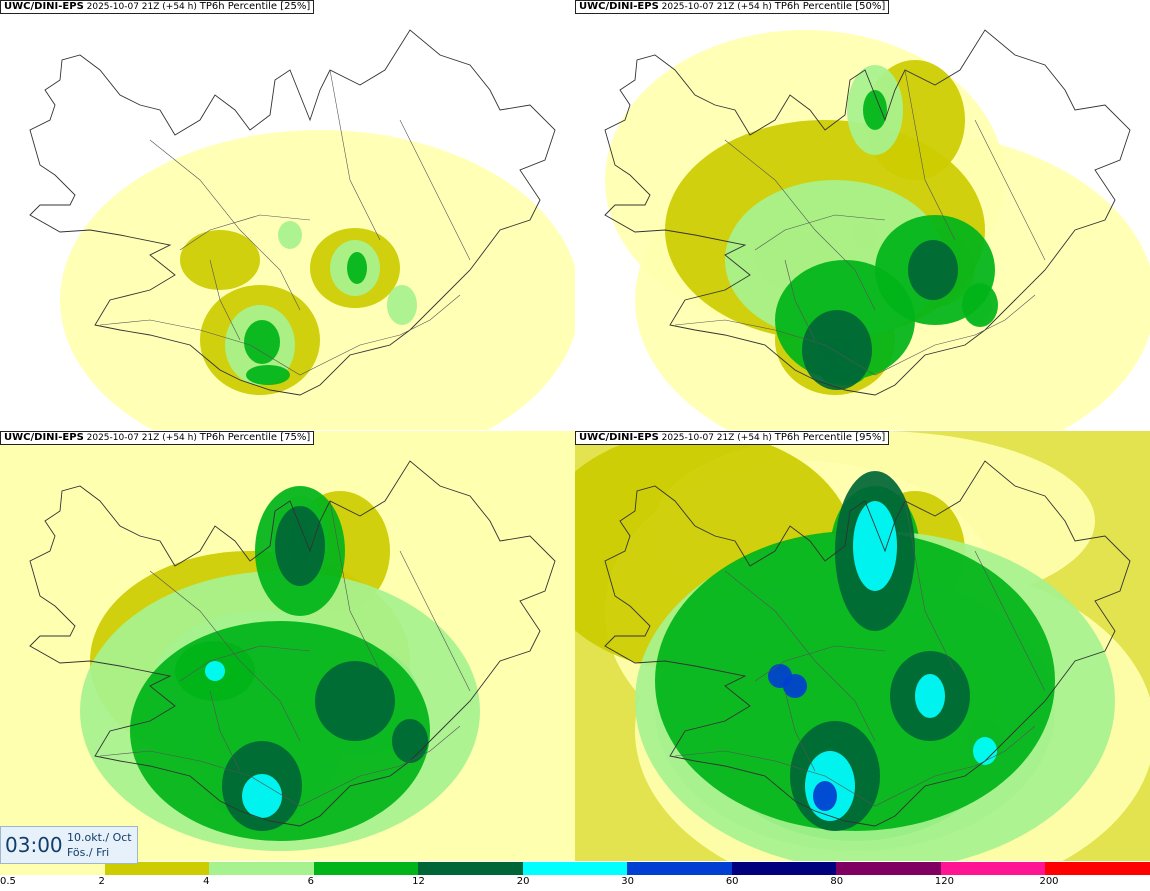  I want to click on legend-label: 20, so click(523, 881).